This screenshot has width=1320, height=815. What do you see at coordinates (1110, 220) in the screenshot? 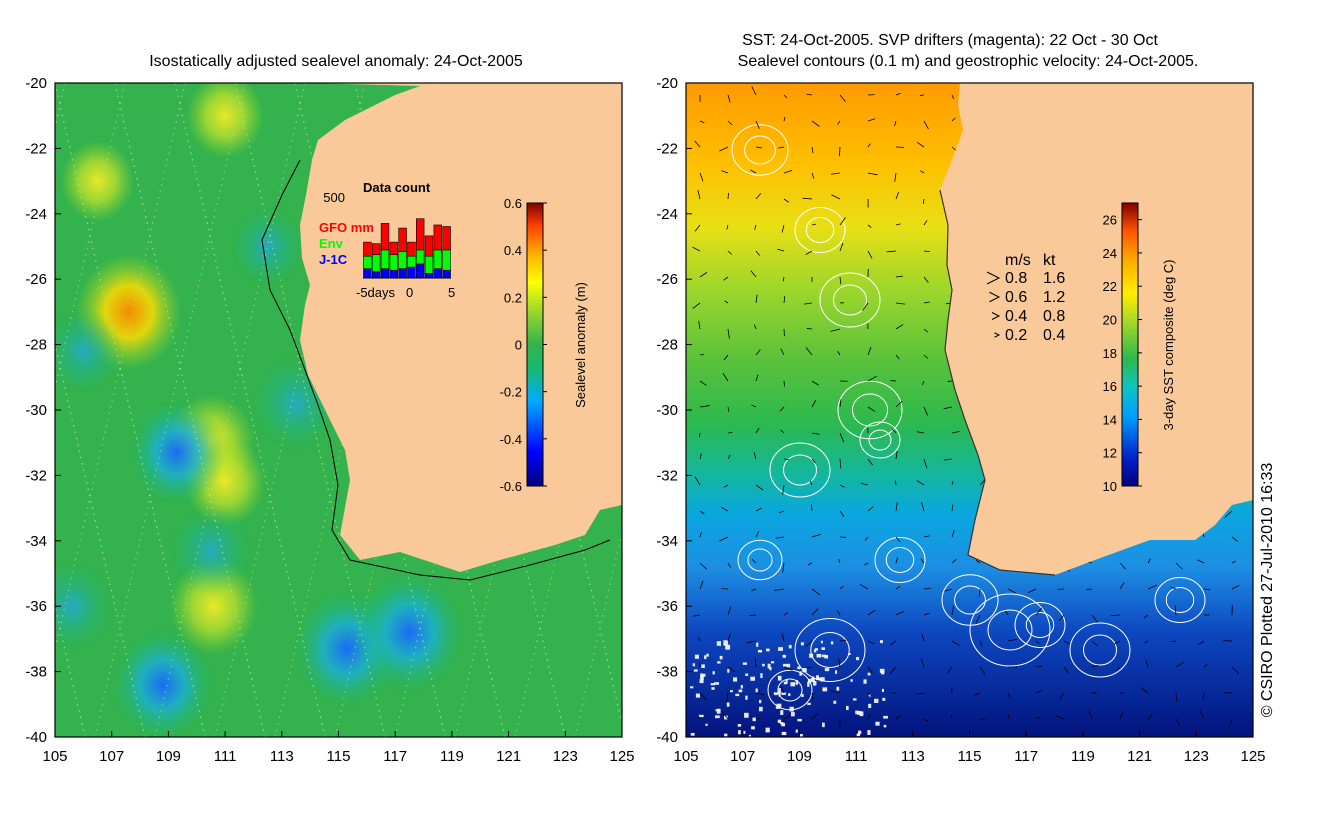
I see `colorbar-tick-label: 26` at bounding box center [1110, 220].